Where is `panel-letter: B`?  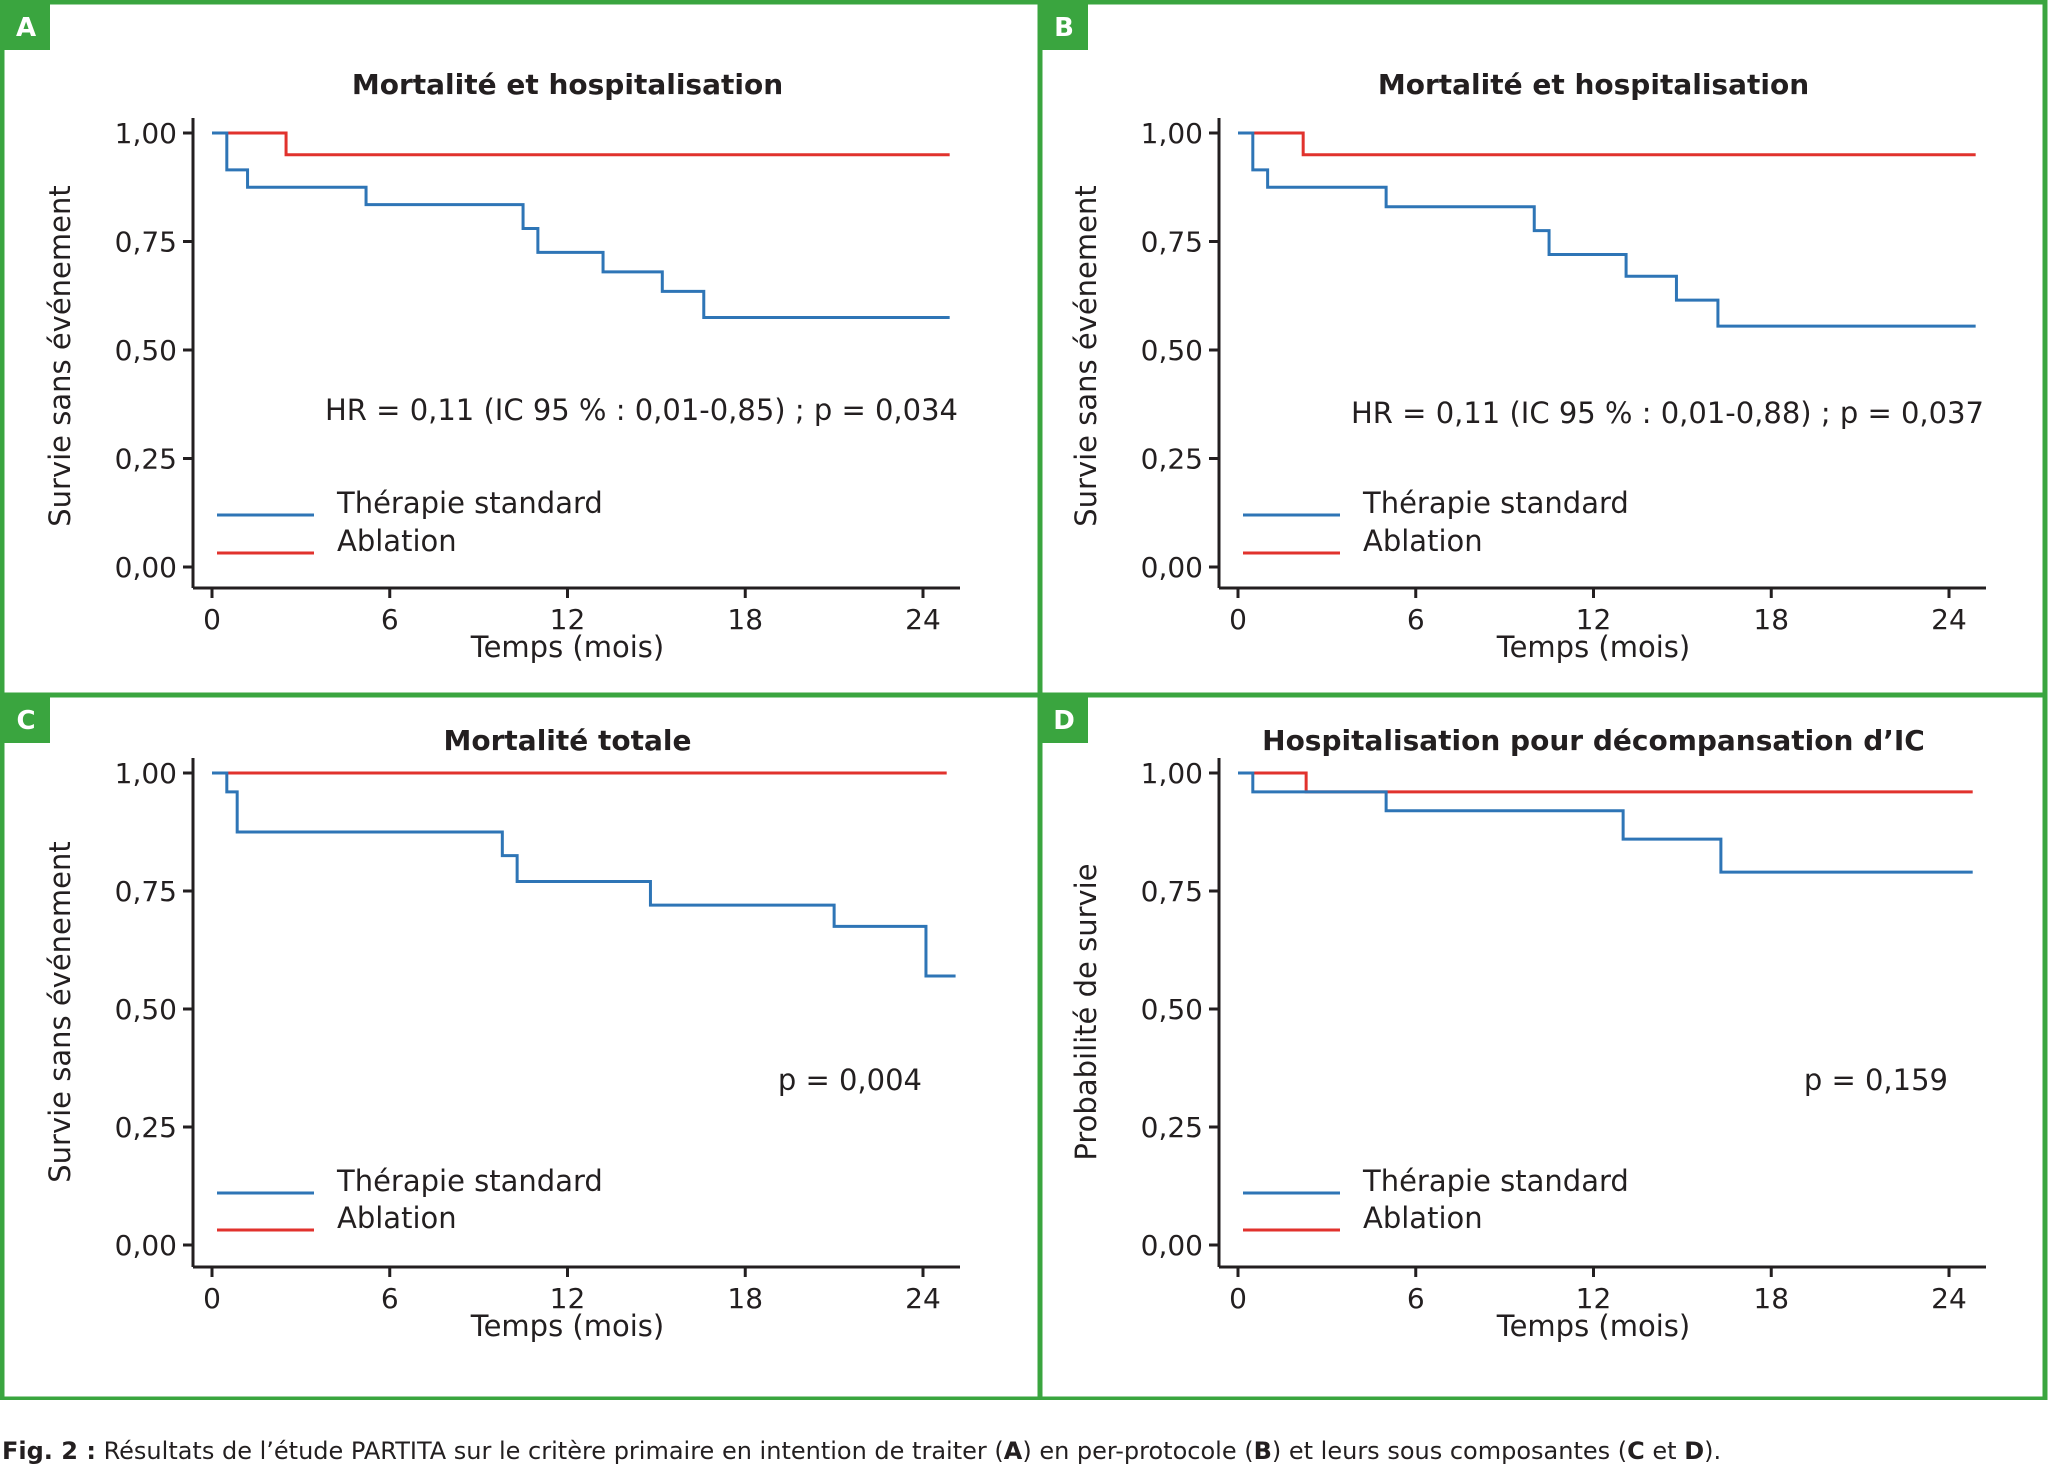 panel-letter: B is located at coordinates (1064, 28).